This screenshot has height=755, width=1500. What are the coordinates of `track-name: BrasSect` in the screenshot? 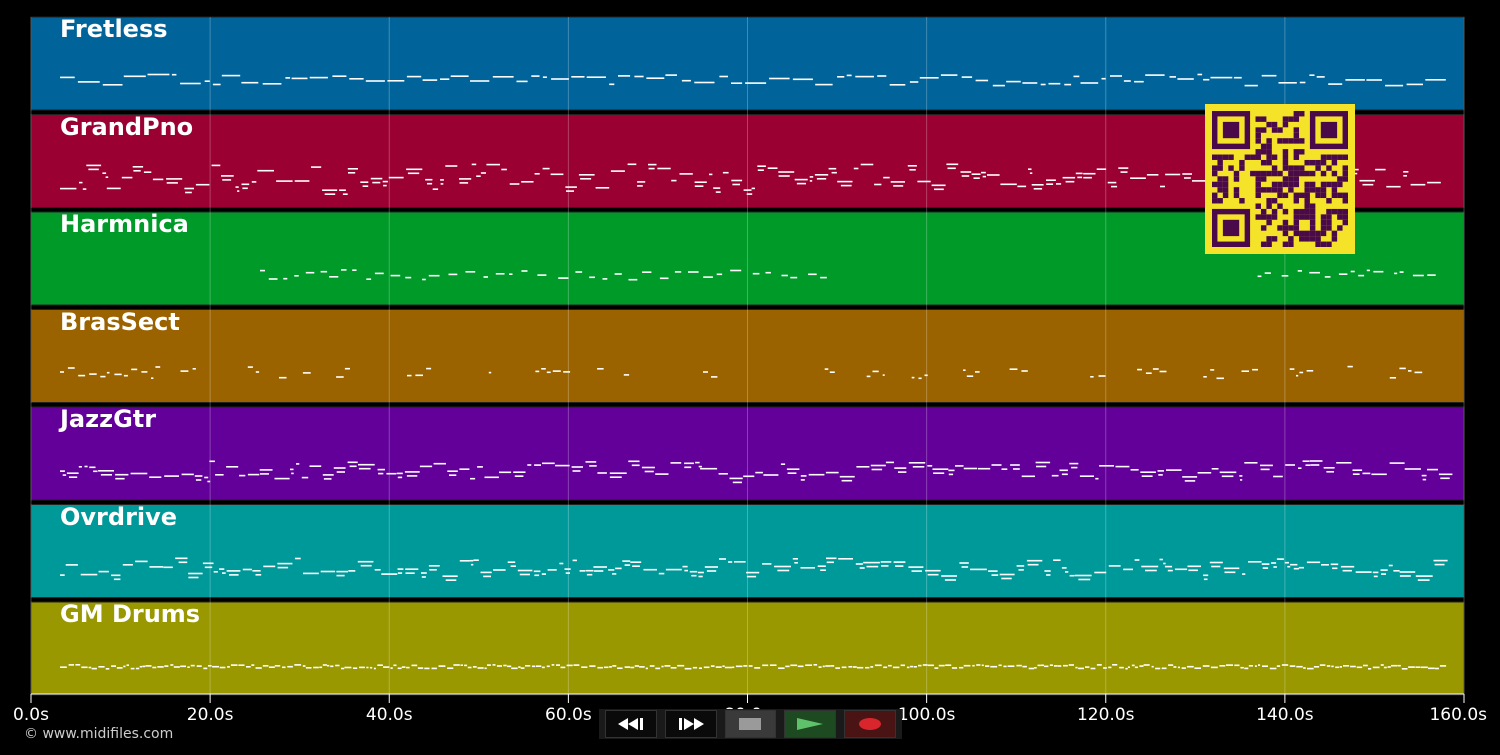 It's located at (120, 321).